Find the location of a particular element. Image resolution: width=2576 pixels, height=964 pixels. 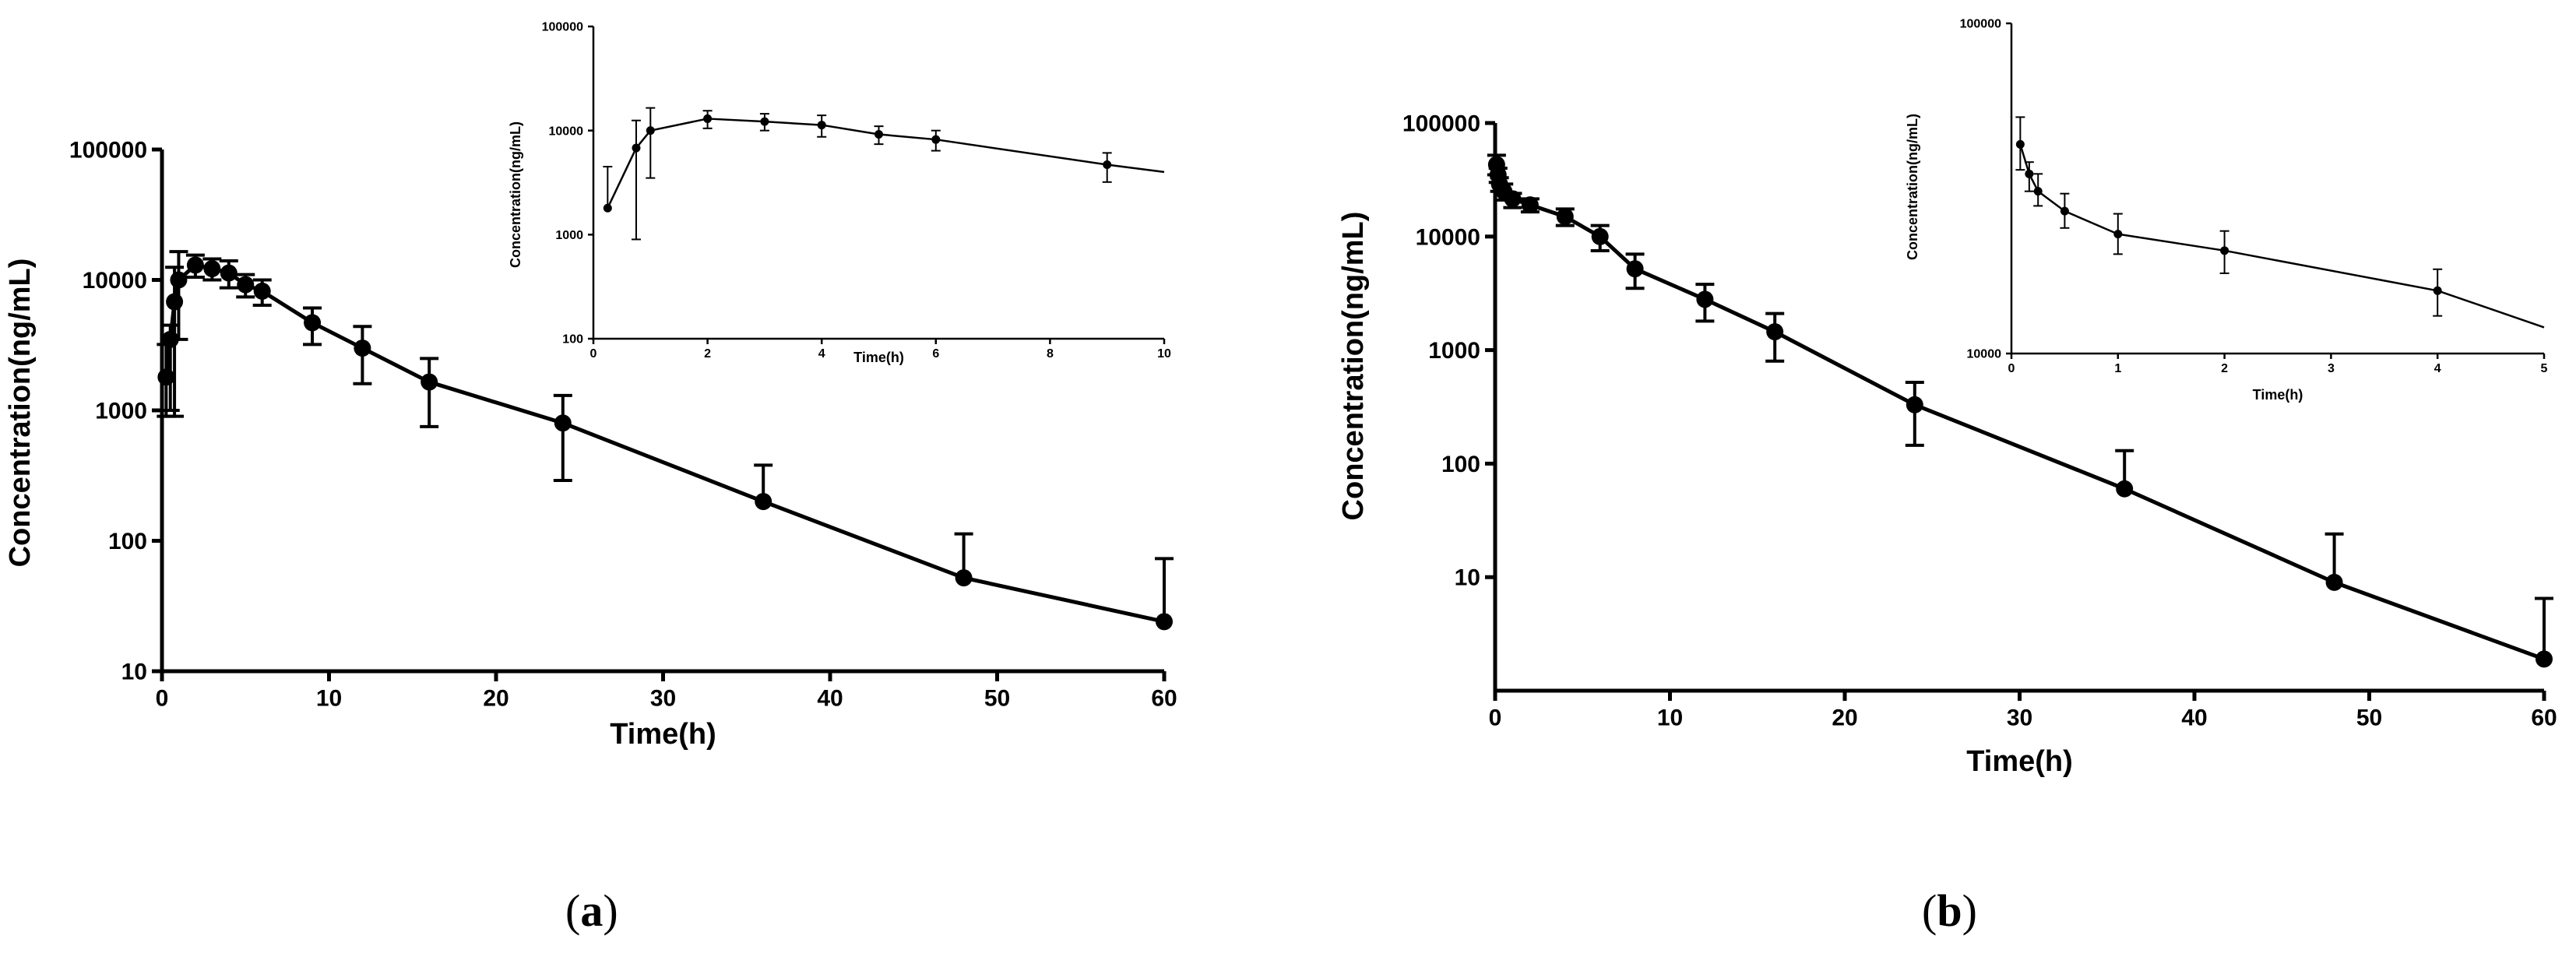

a-main-x-tick-label: 50 is located at coordinates (997, 699).